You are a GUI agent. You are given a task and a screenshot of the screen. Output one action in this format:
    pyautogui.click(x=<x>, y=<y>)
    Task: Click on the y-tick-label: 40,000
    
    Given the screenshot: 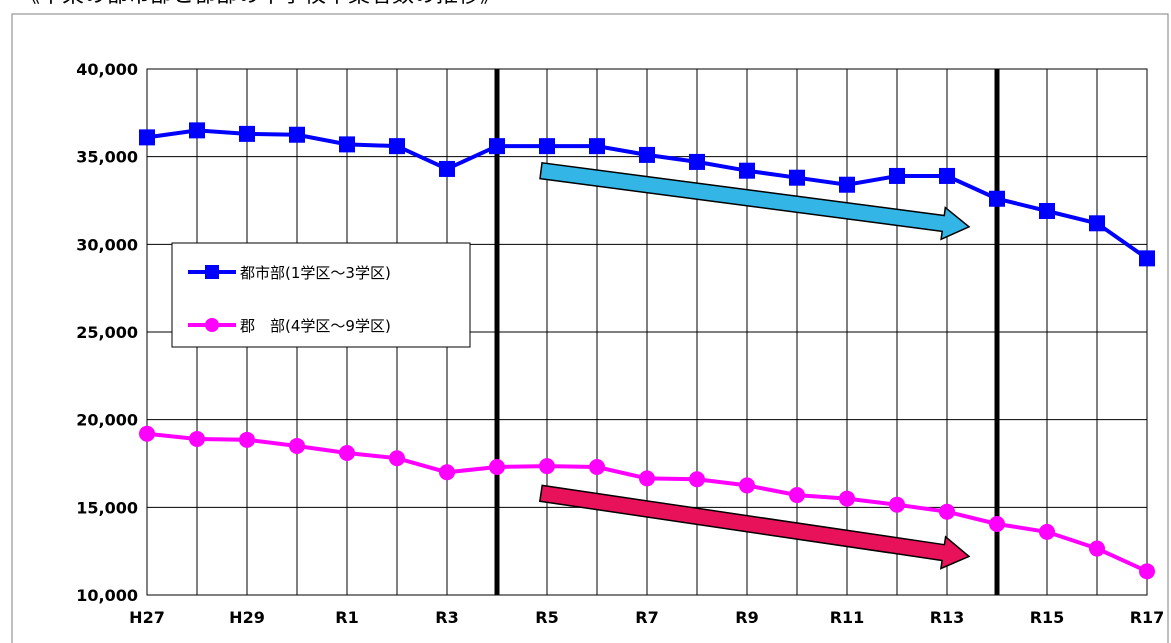 What is the action you would take?
    pyautogui.click(x=107, y=69)
    